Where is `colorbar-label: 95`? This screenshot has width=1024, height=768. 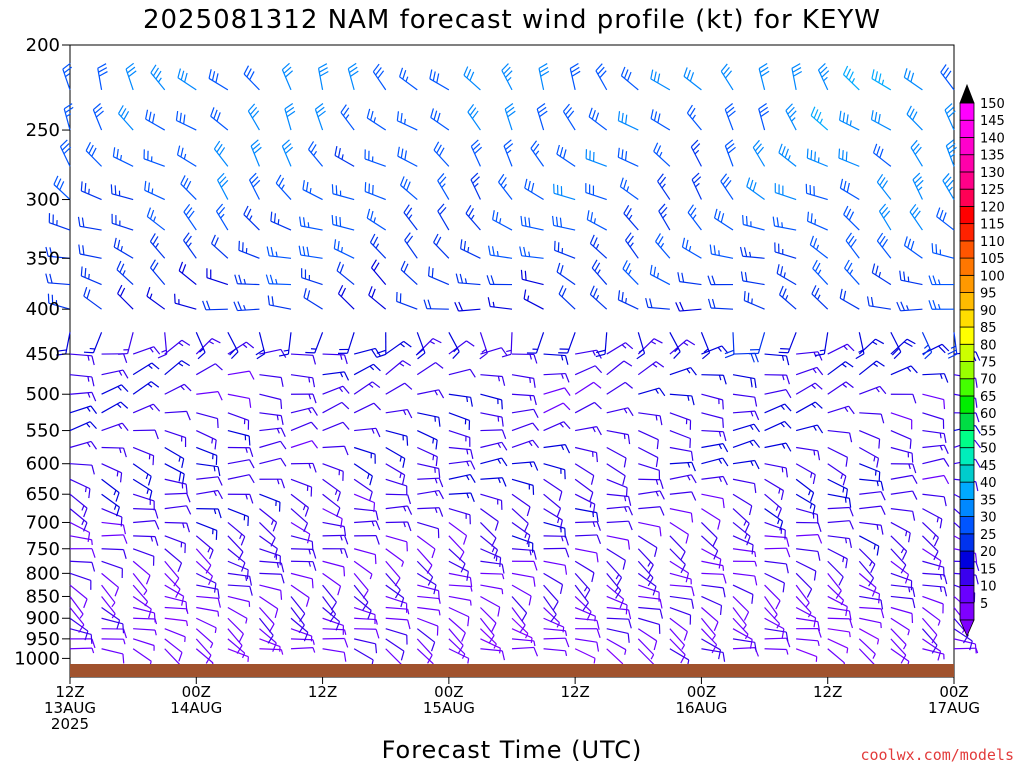 colorbar-label: 95 is located at coordinates (988, 294).